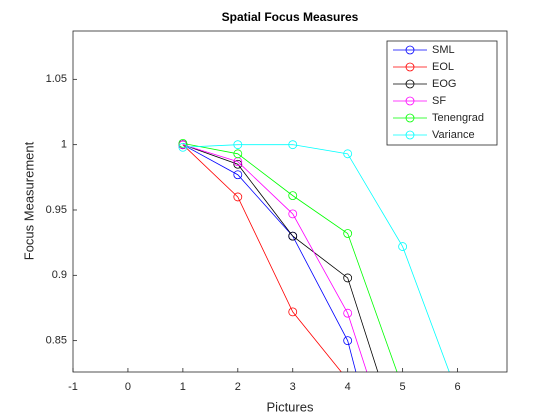  I want to click on x-tick-label: 0, so click(128, 387).